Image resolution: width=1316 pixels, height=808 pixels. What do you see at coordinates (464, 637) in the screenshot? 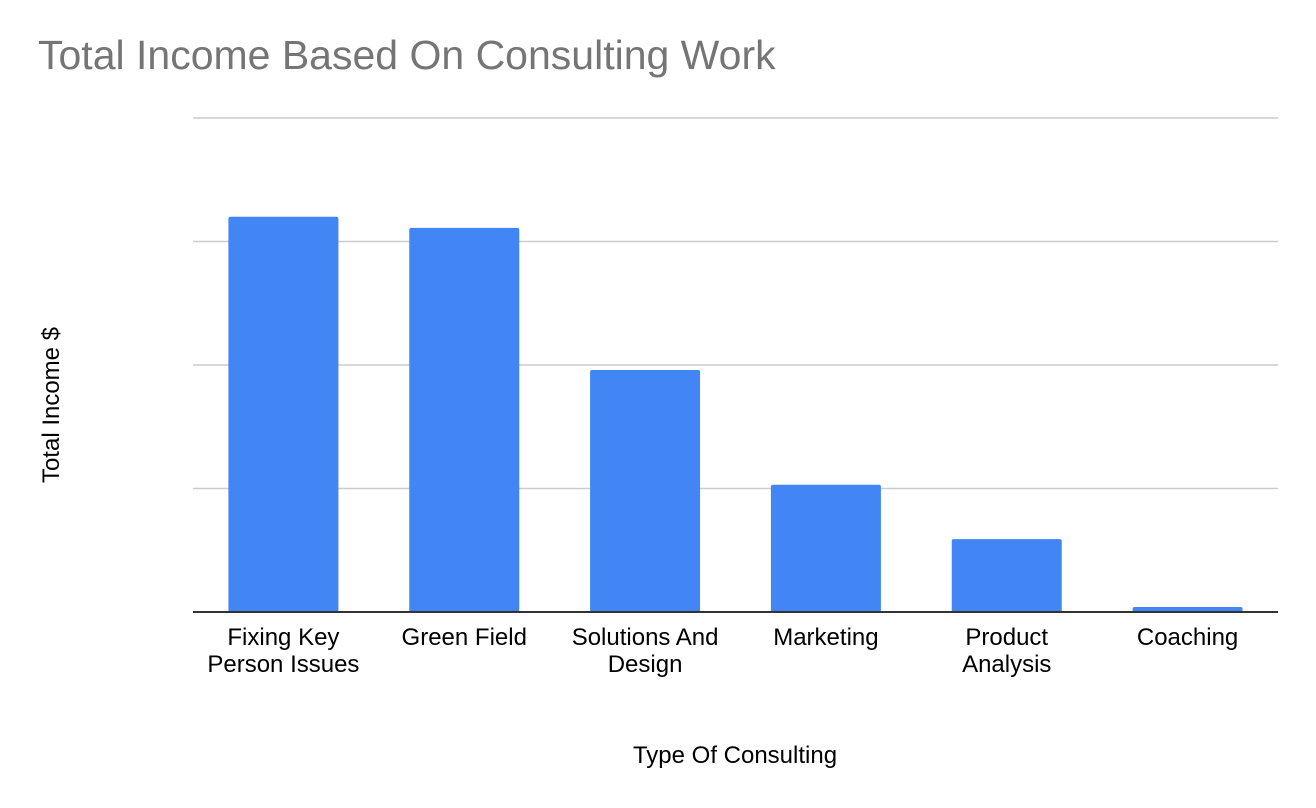
I see `x-tick-label: Green Field` at bounding box center [464, 637].